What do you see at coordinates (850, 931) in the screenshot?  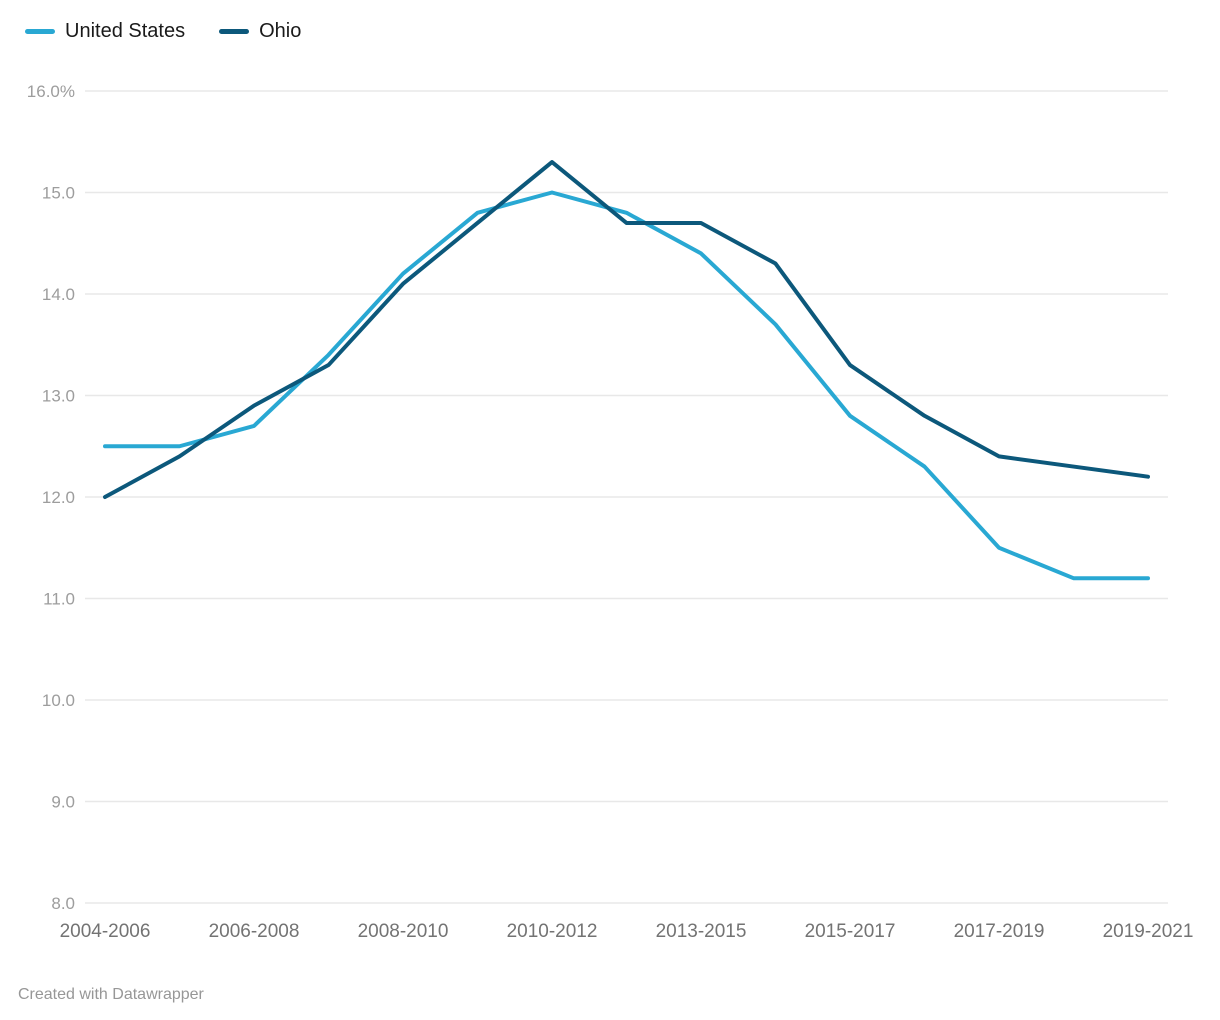 I see `x-axis-tick-label: 2015-2017` at bounding box center [850, 931].